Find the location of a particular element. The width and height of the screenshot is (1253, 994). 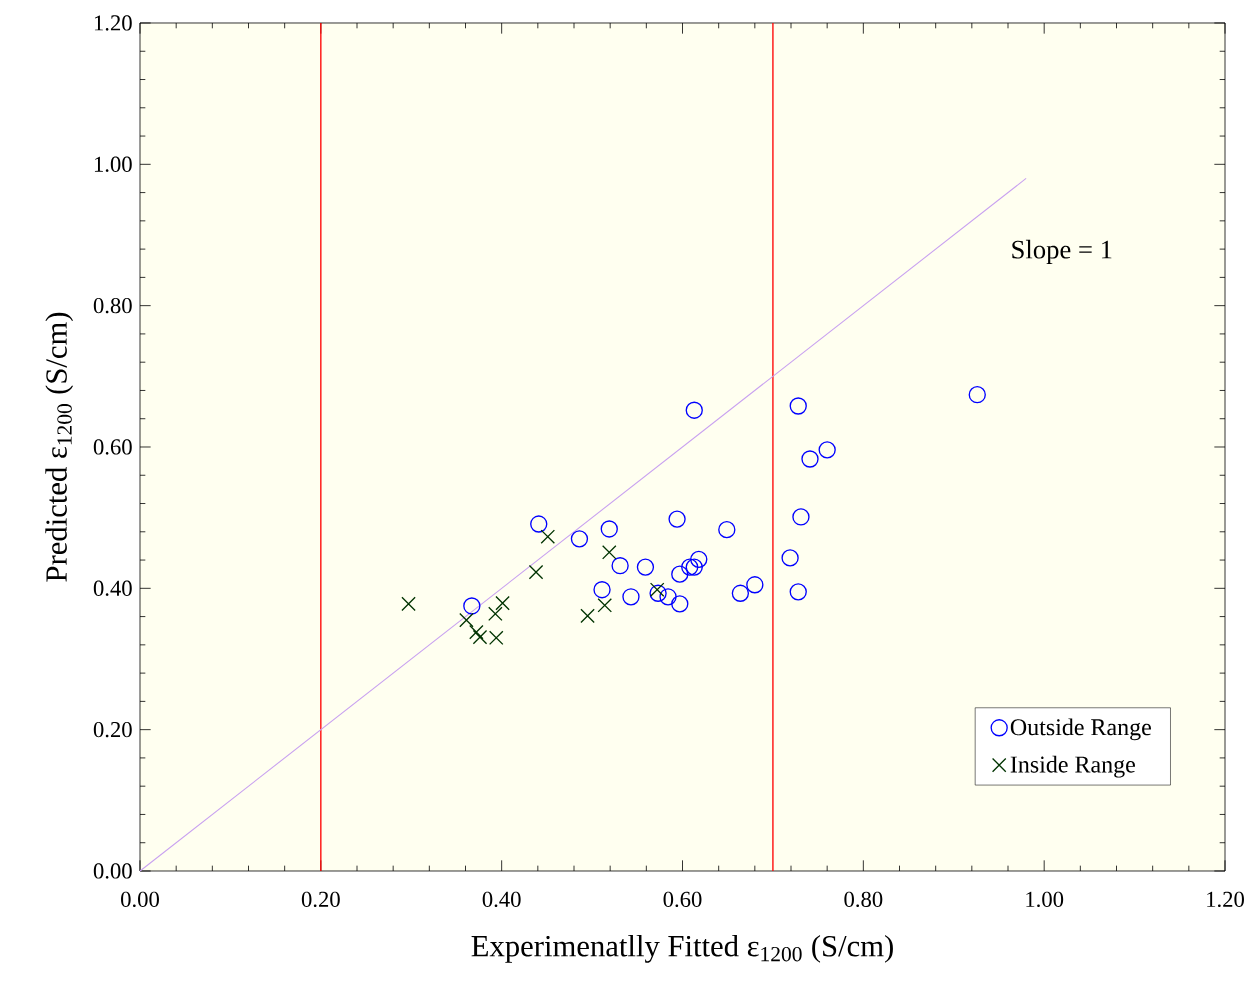

x-tick-label: 1.20 is located at coordinates (1225, 899).